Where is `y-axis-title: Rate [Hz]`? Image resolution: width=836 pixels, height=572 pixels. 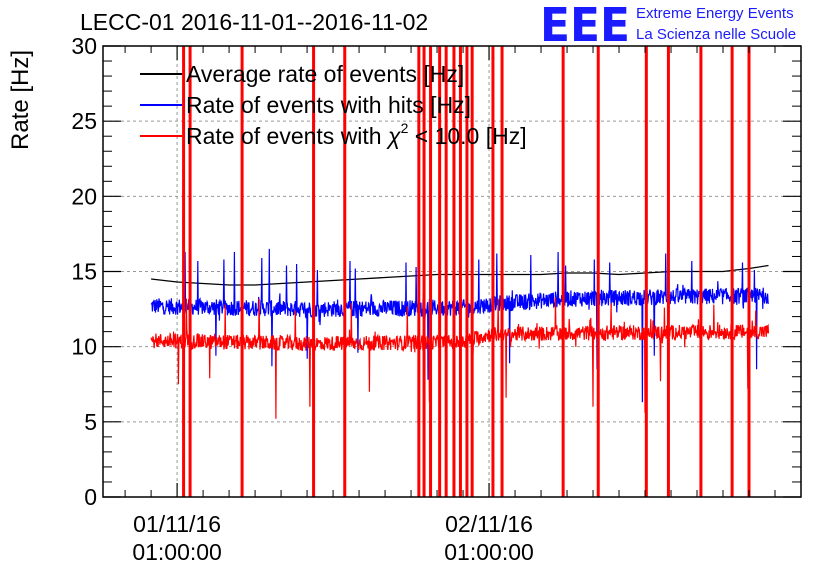
y-axis-title: Rate [Hz] is located at coordinates (20, 100).